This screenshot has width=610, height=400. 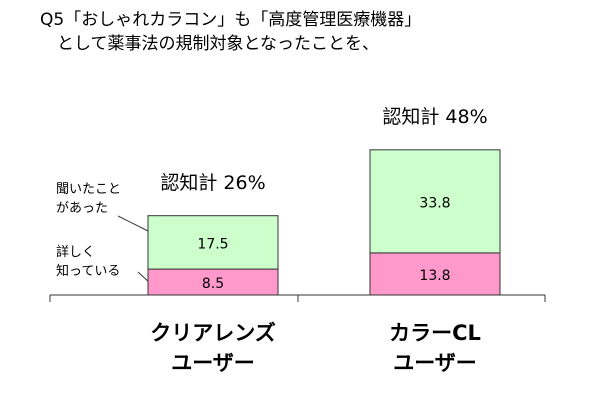 I want to click on value-label: 17.5, so click(x=212, y=244).